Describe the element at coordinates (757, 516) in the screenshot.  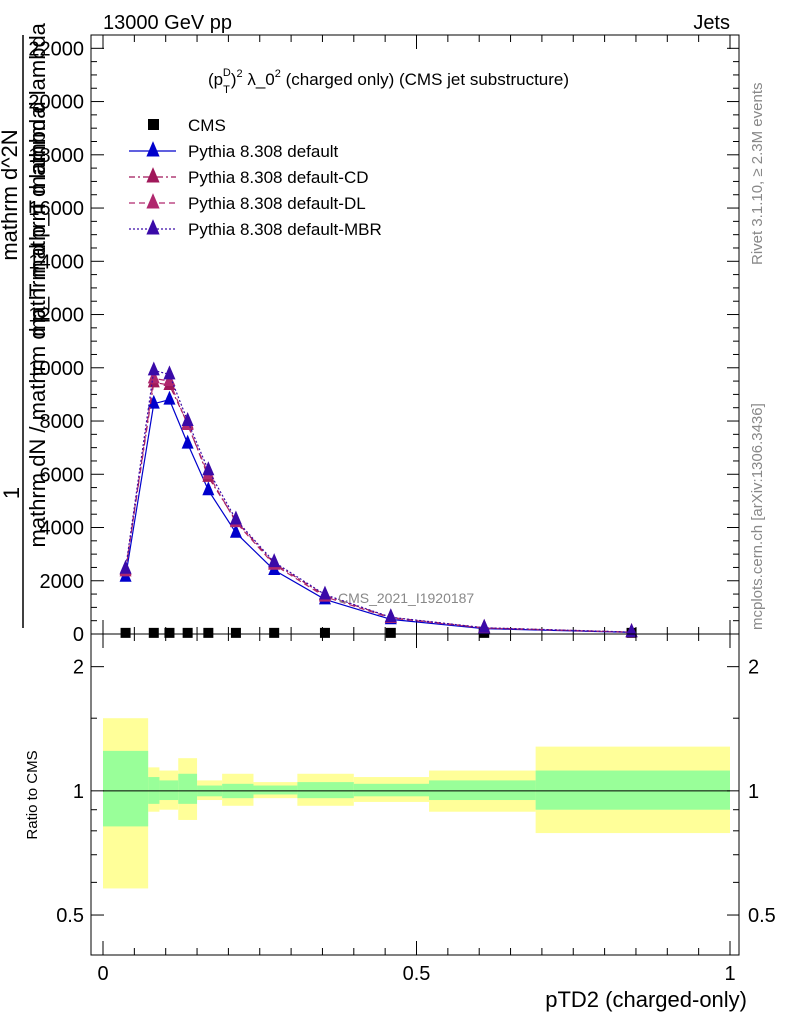
I see `mcplots-label: mcplots.cern.ch [arXiv:1306.3436]` at that location.